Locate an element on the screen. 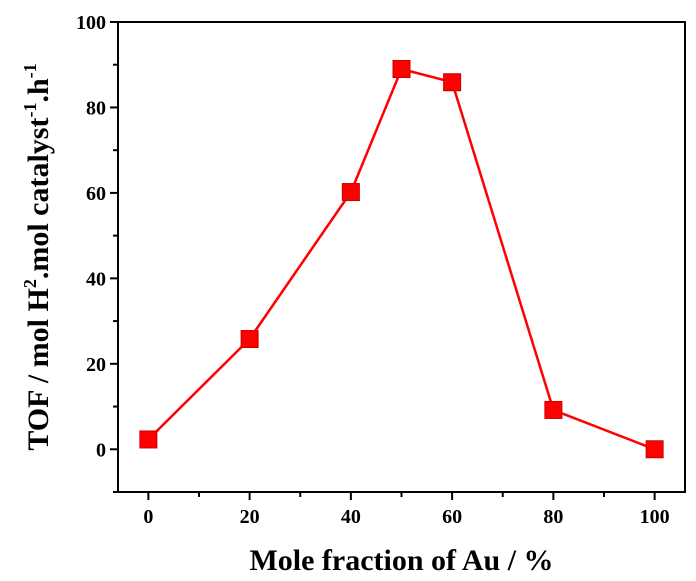  x-tick-label: 40 is located at coordinates (351, 517).